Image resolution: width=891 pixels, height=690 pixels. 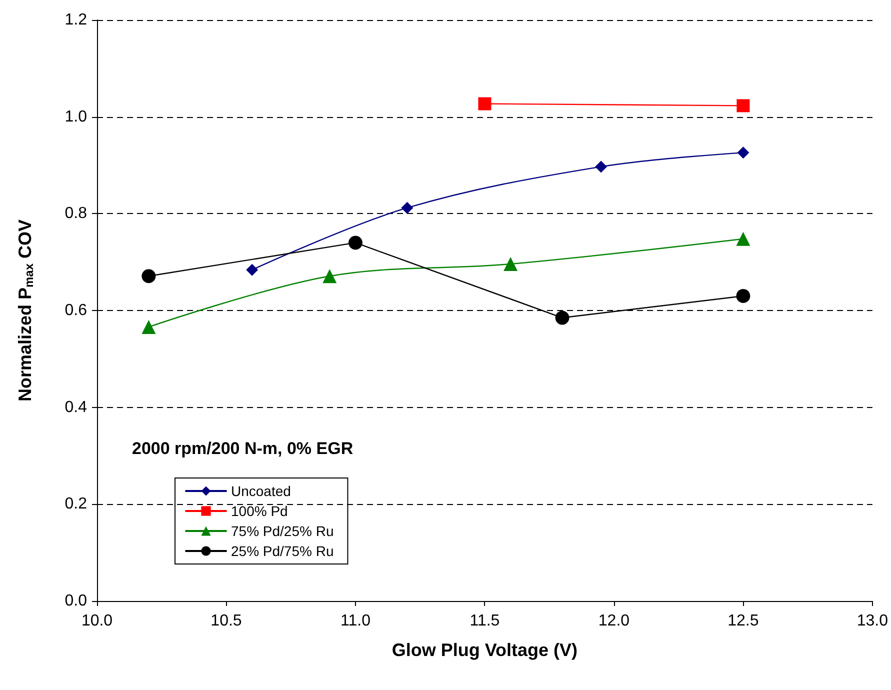 What do you see at coordinates (614, 621) in the screenshot?
I see `x-tick-label: 12.0` at bounding box center [614, 621].